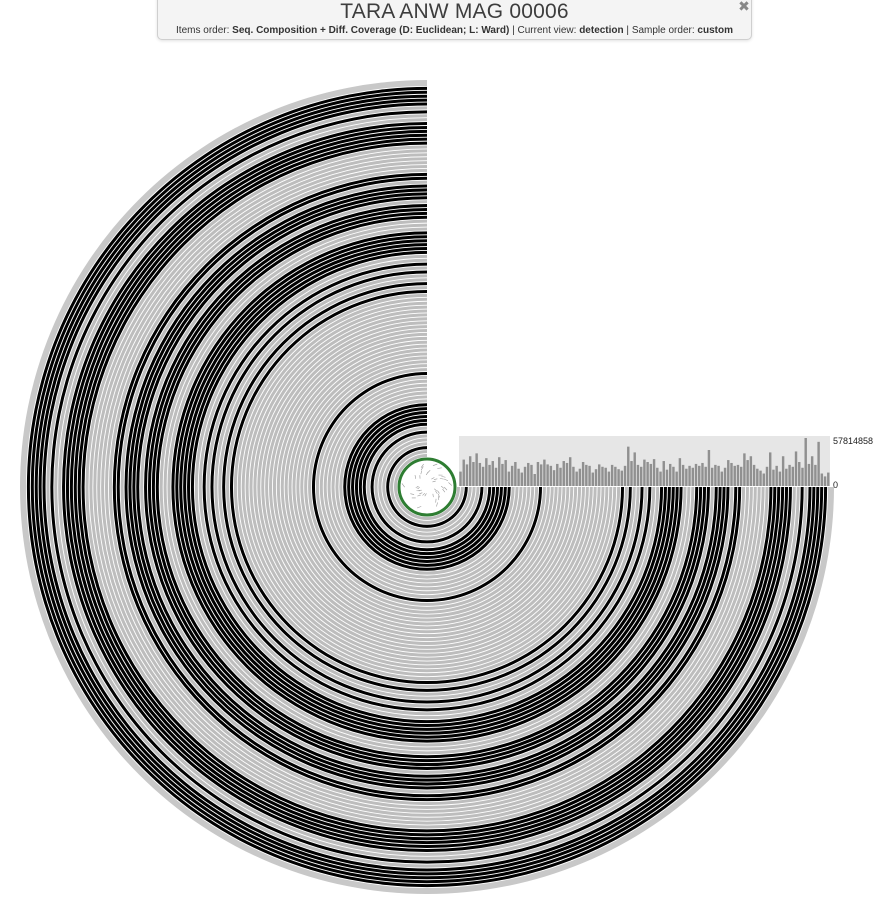 This screenshot has height=915, width=895. I want to click on close-icon: ✖, so click(744, 7).